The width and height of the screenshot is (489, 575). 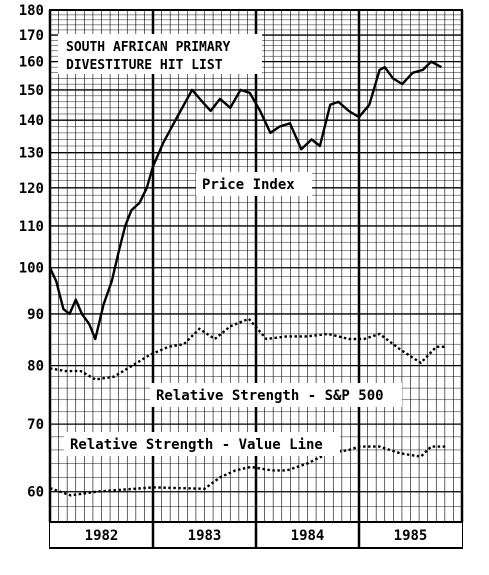 I want to click on y-tick-label: 80, so click(x=35, y=367).